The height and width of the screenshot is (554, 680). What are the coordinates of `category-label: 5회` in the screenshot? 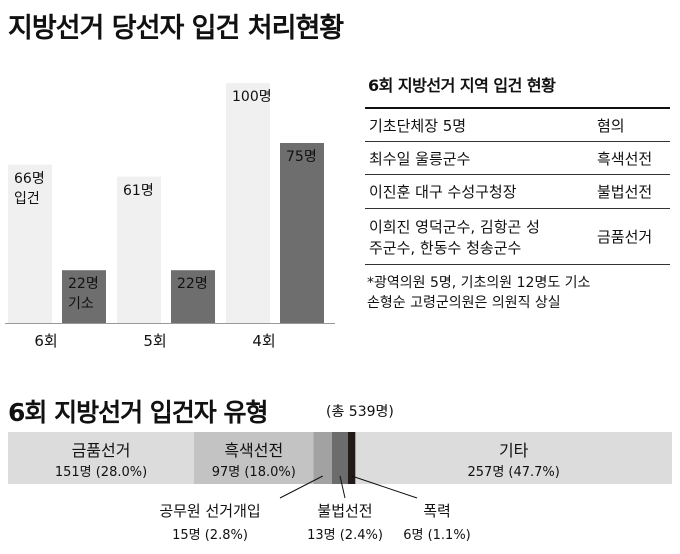 It's located at (155, 341).